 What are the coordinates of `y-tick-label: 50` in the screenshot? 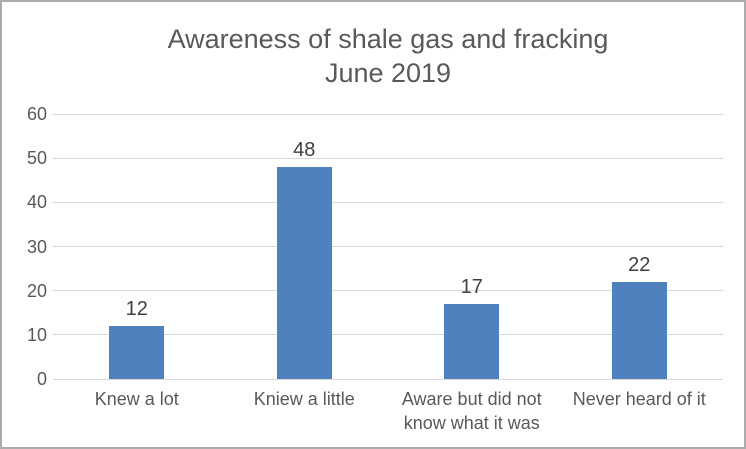 It's located at (36, 158).